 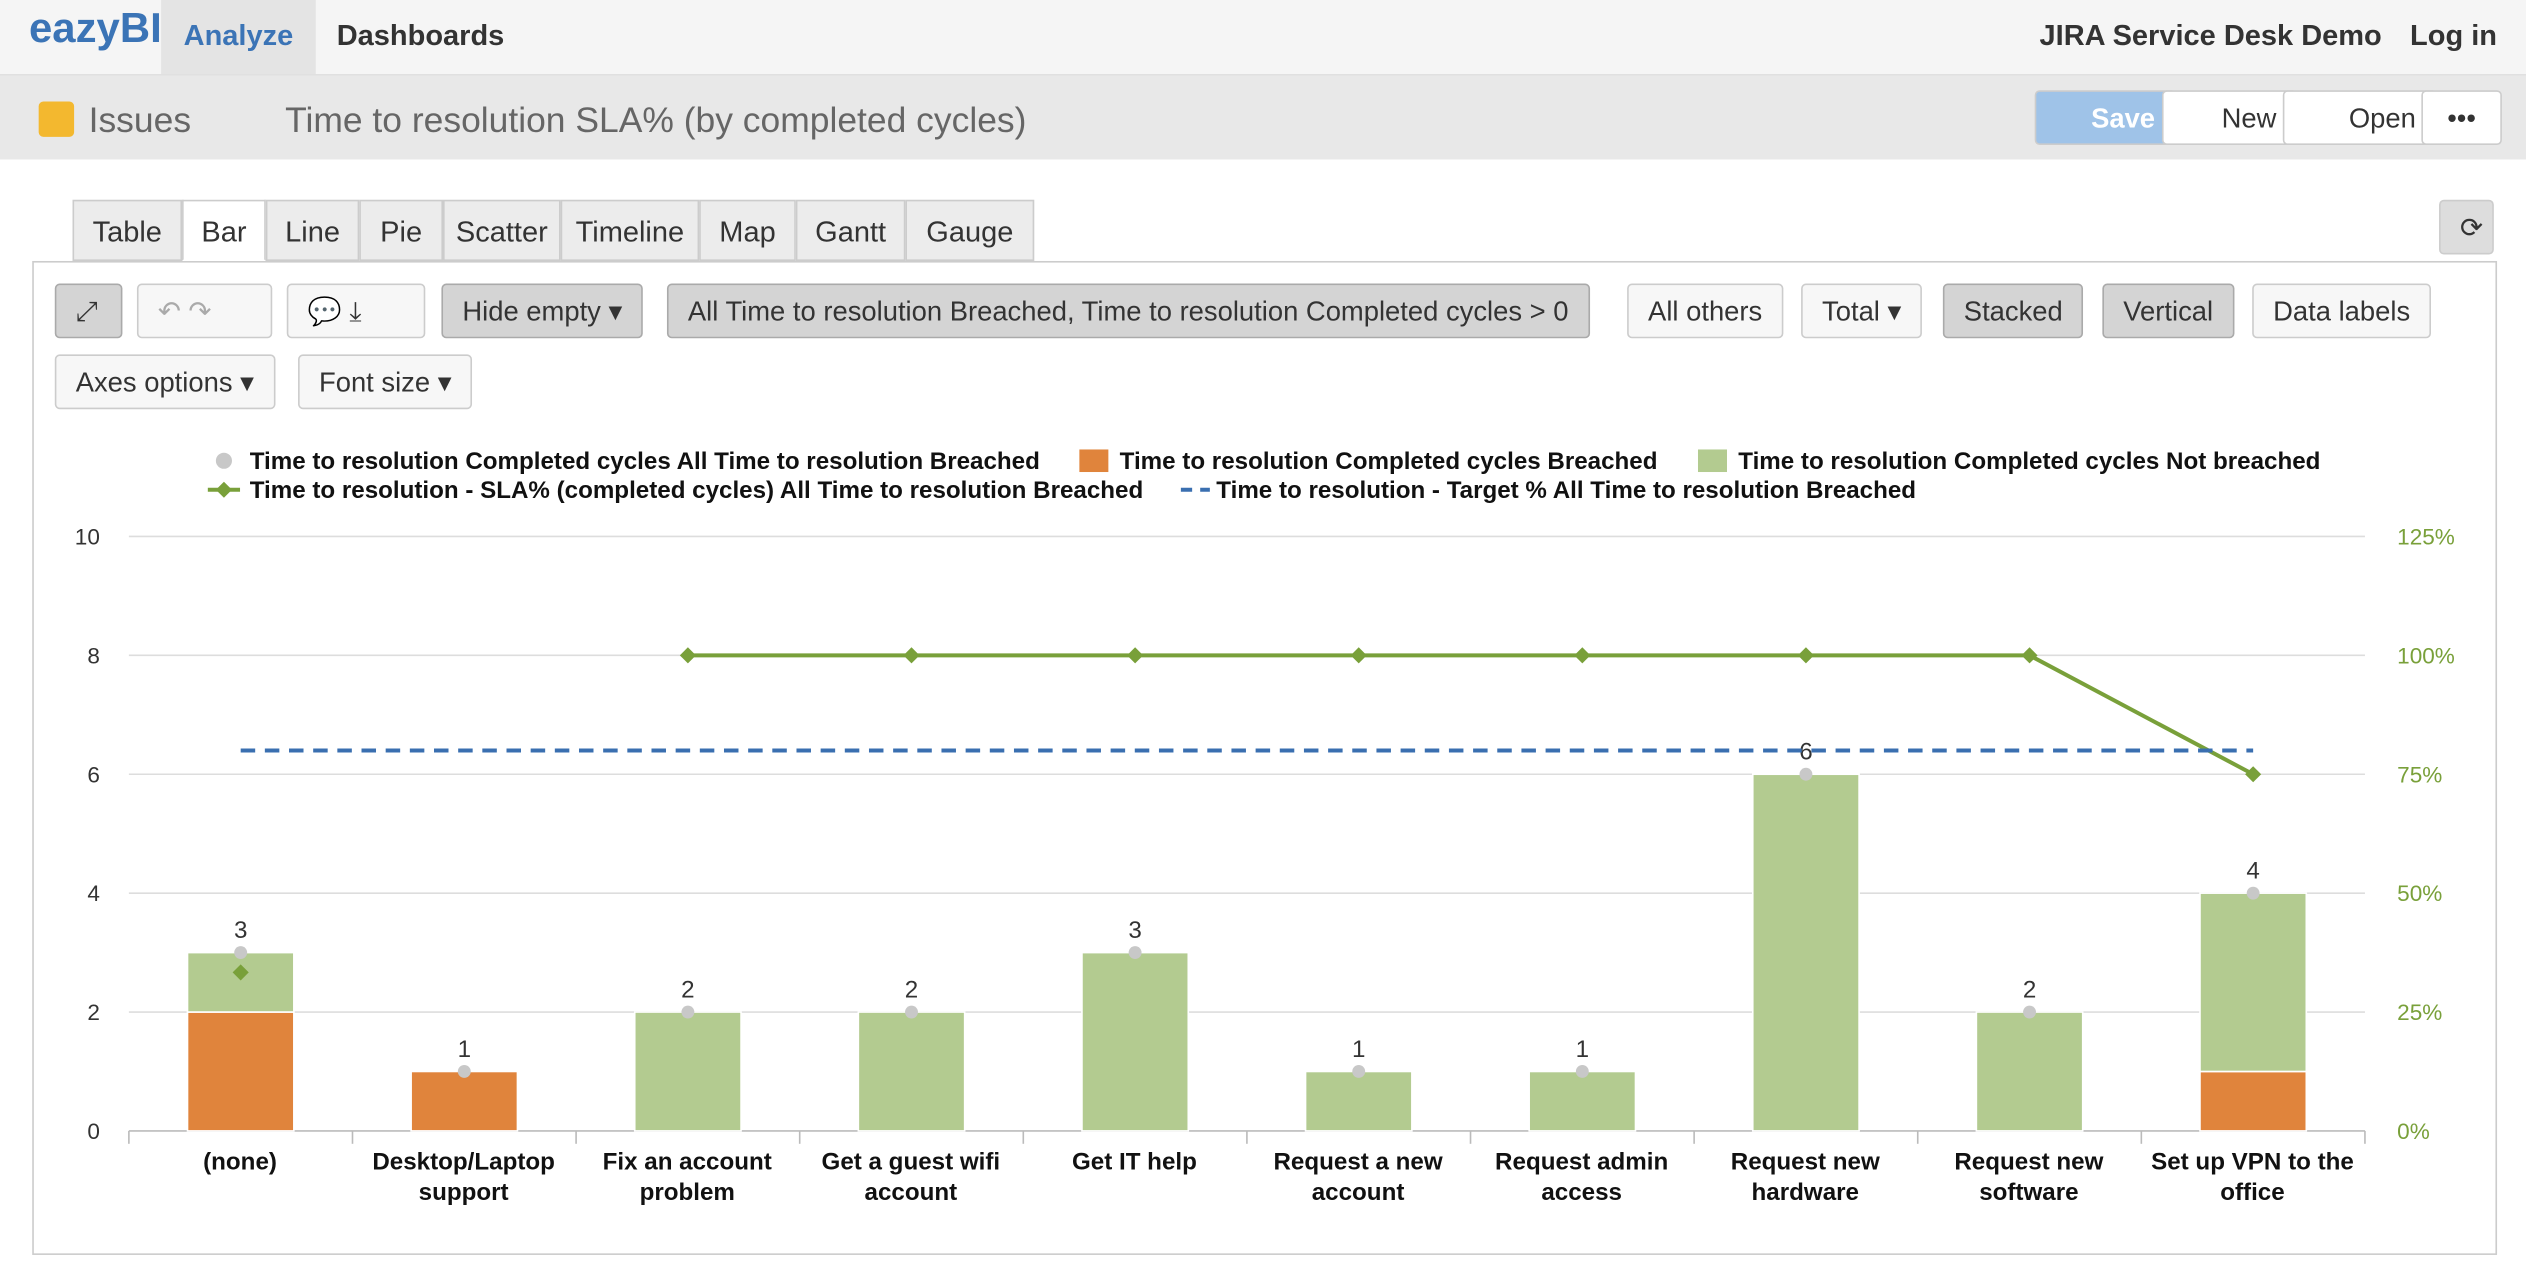 What do you see at coordinates (93, 1012) in the screenshot?
I see `y-tick-label: 2` at bounding box center [93, 1012].